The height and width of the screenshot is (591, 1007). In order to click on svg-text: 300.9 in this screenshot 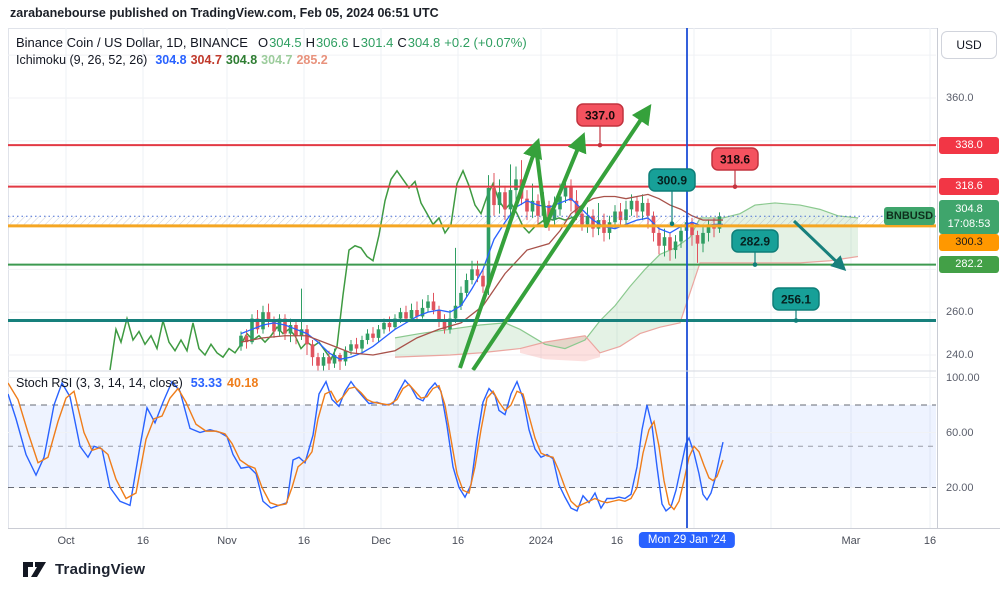, I will do `click(672, 181)`.